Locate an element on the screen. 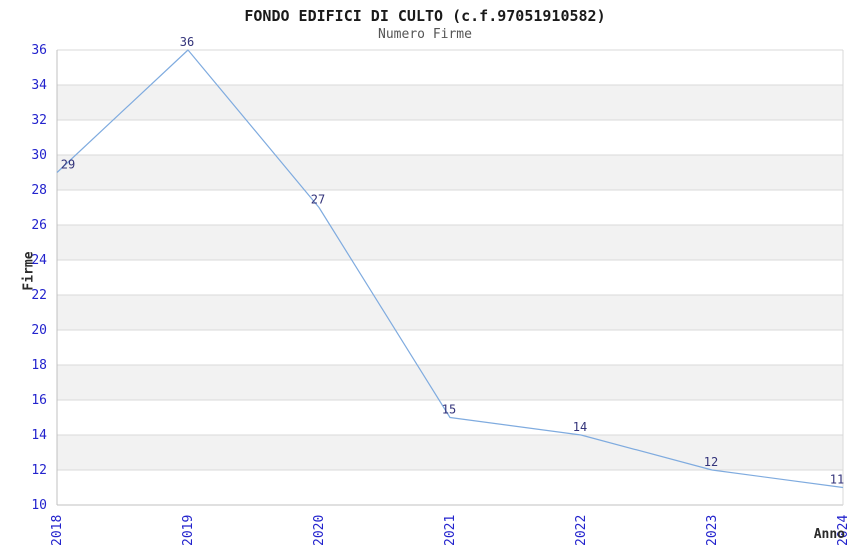 This screenshot has width=850, height=550. data-point-label: 14 is located at coordinates (580, 427).